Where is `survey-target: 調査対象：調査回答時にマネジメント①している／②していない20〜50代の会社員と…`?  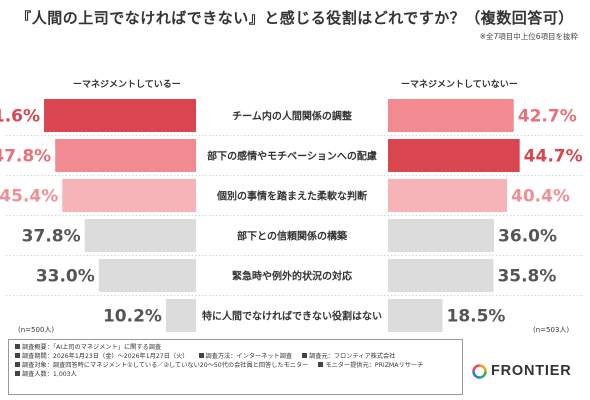
survey-target: 調査対象：調査回答時にマネジメント①している／②していない20〜50代の会社員と… is located at coordinates (165, 365).